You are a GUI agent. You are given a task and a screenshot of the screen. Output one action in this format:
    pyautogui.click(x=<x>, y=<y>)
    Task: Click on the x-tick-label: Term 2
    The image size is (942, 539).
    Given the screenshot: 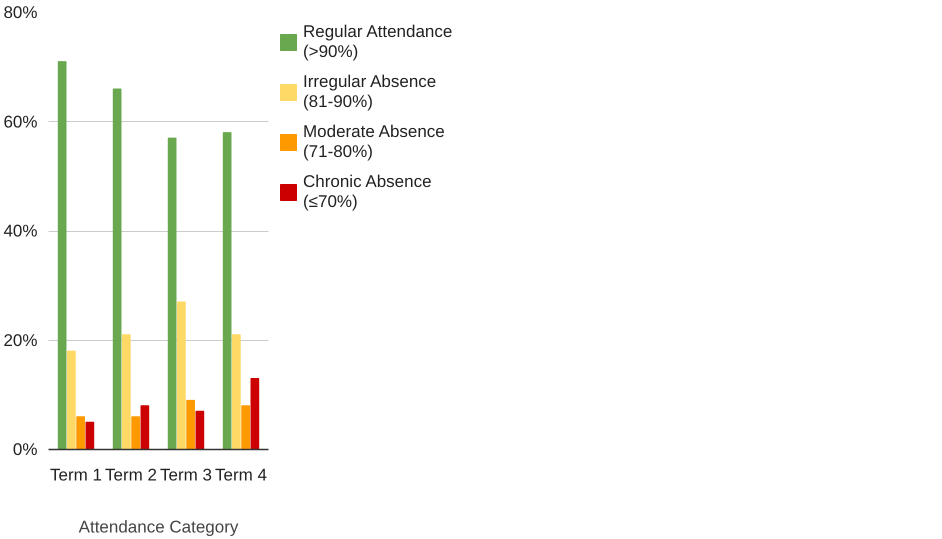 What is the action you would take?
    pyautogui.click(x=131, y=475)
    